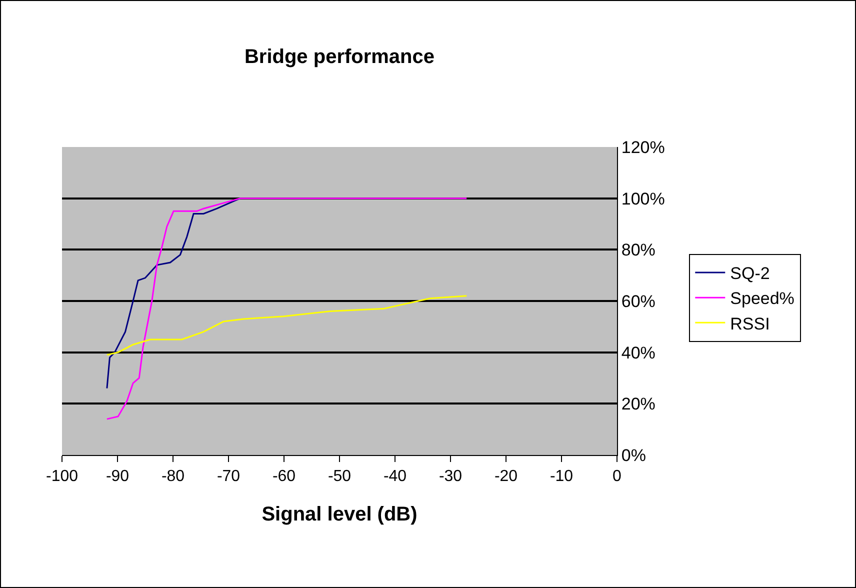  What do you see at coordinates (617, 477) in the screenshot?
I see `x-tick-label: 0` at bounding box center [617, 477].